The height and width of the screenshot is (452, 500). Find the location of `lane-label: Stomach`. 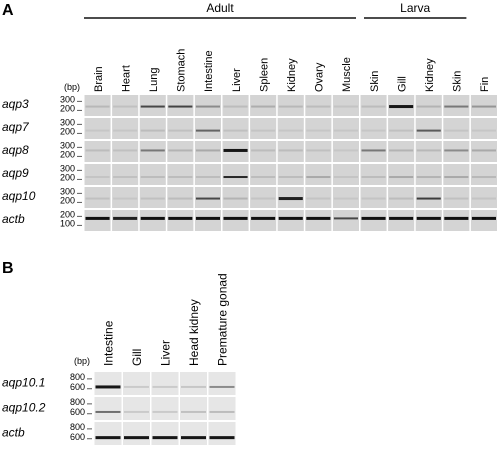

lane-label: Stomach is located at coordinates (182, 70).